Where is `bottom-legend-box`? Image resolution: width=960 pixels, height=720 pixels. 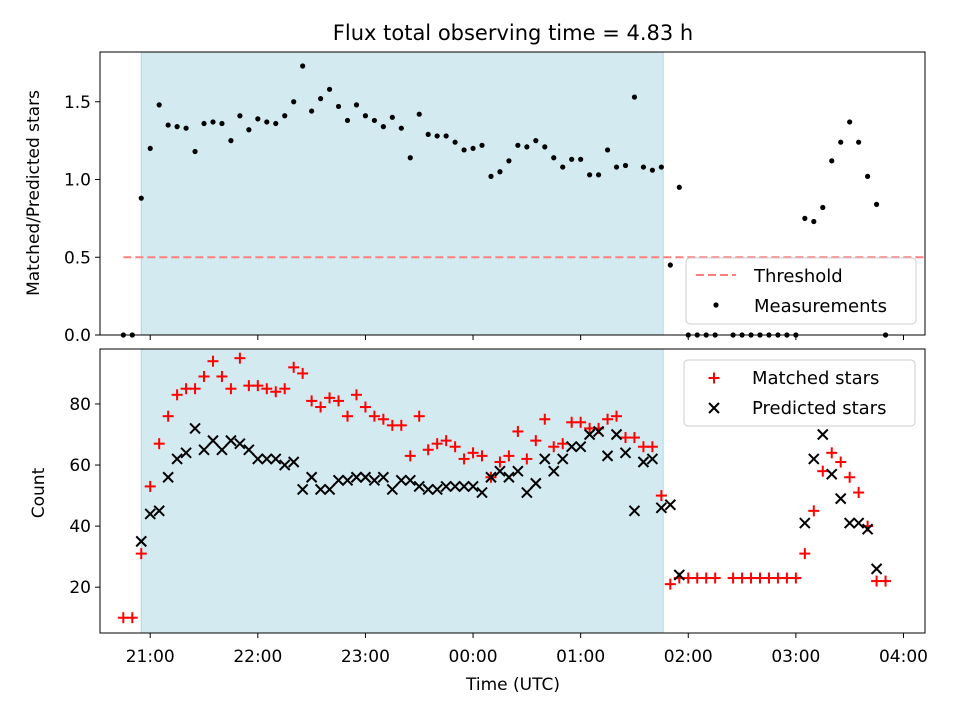
bottom-legend-box is located at coordinates (799, 393).